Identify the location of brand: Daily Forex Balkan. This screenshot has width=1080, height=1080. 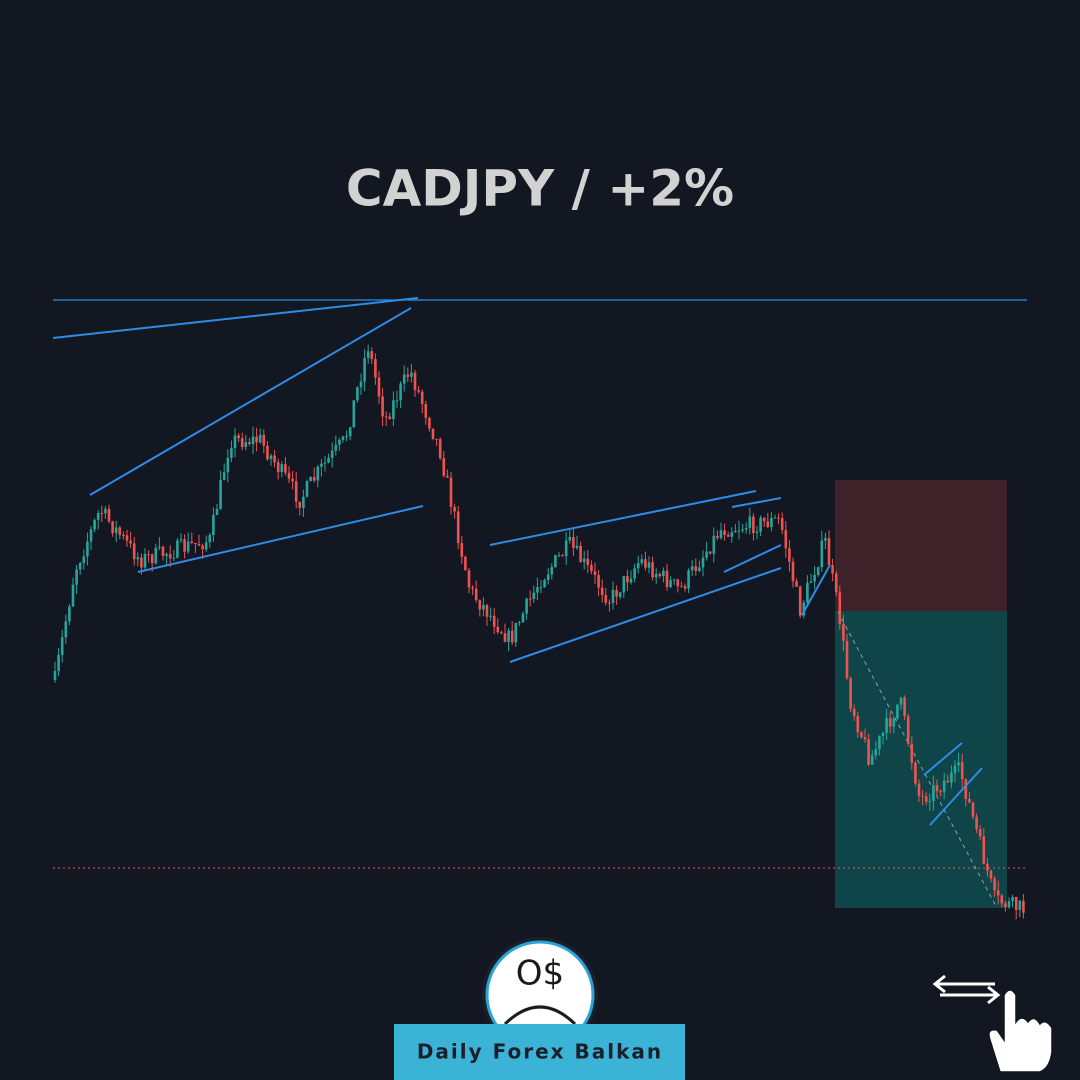
(540, 1052).